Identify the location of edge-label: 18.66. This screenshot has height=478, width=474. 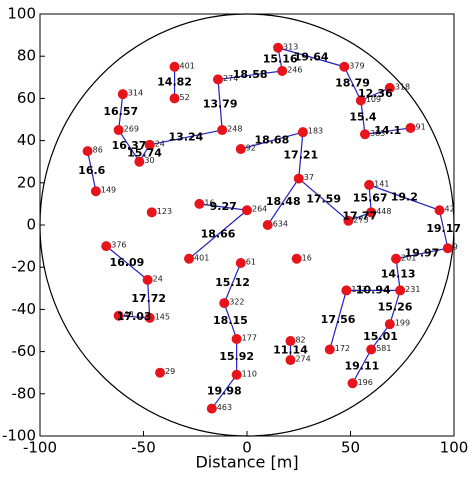
(218, 233).